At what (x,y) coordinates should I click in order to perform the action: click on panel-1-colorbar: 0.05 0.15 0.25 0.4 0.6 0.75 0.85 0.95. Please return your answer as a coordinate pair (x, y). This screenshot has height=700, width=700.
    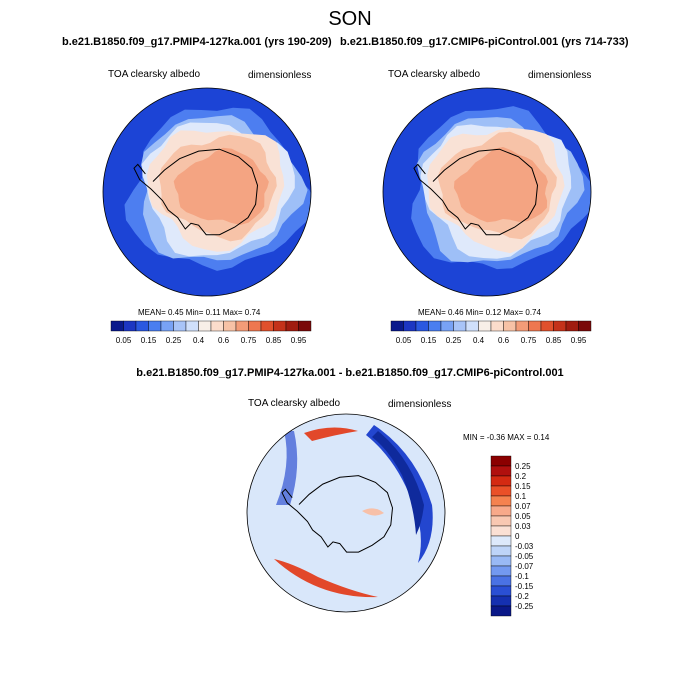
    Looking at the image, I should click on (211, 332).